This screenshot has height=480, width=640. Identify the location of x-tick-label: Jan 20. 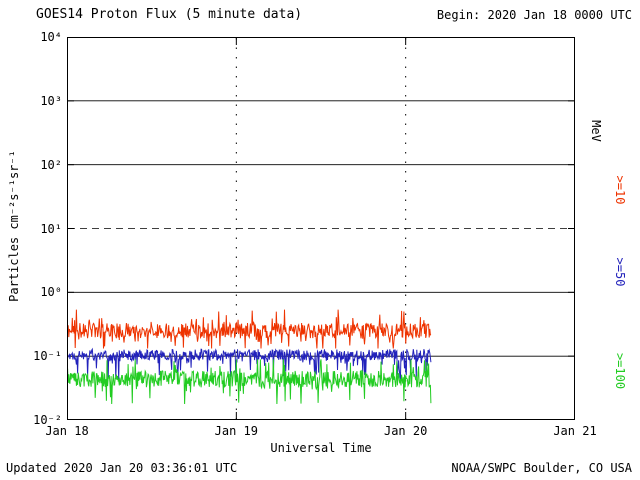
(405, 431).